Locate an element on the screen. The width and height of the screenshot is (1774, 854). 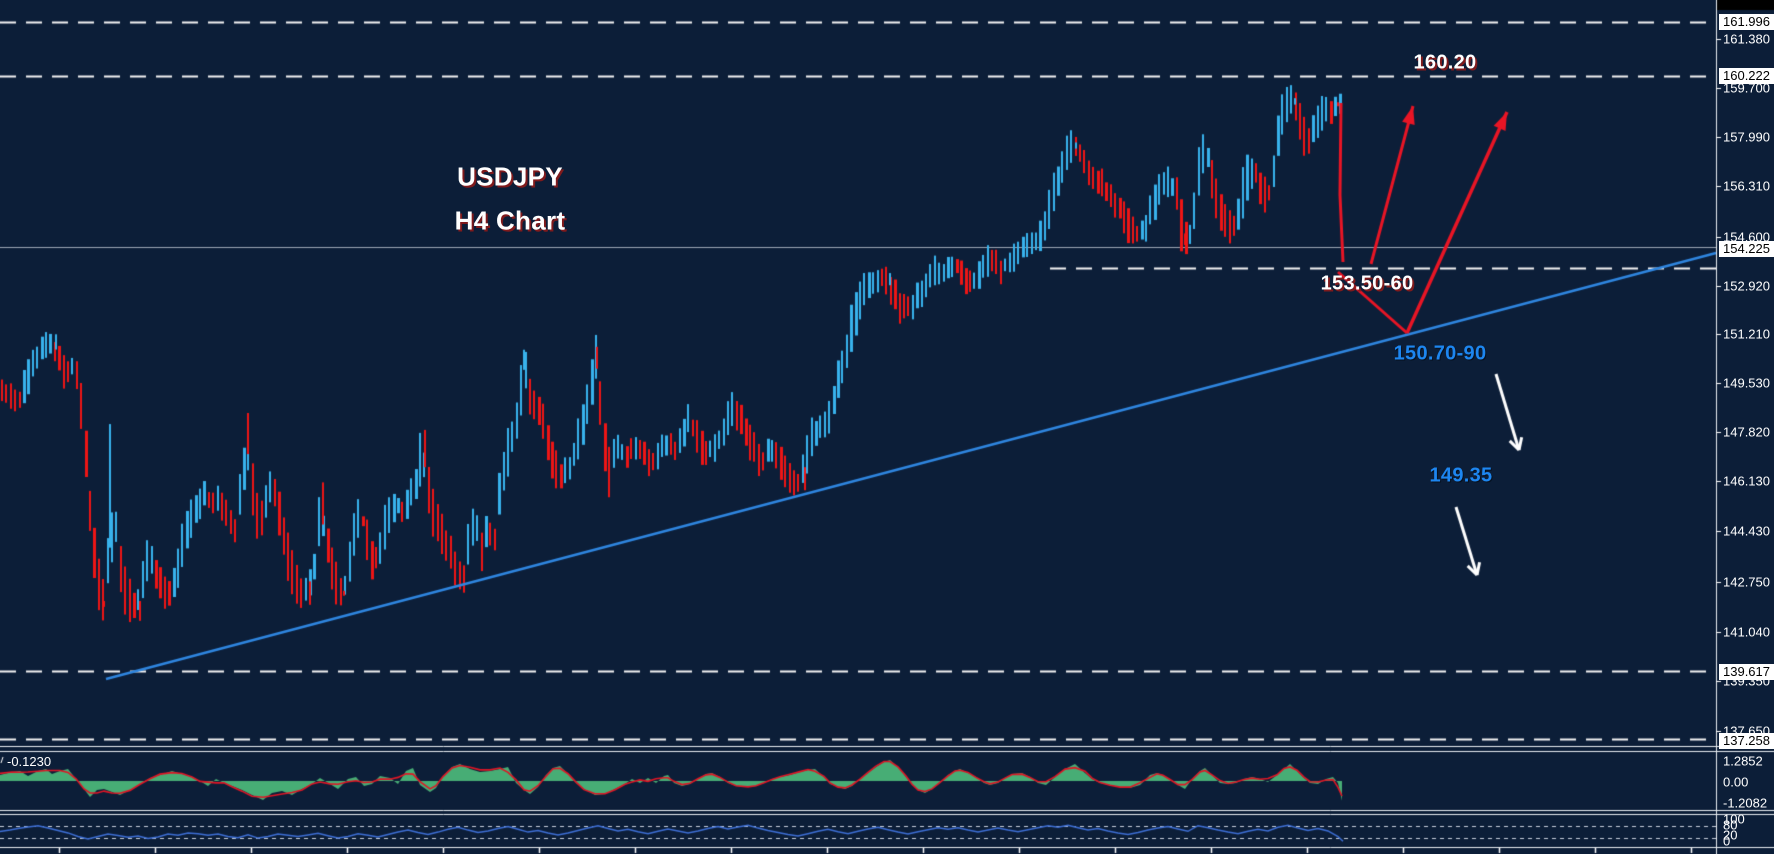
stochastic-axis-label: 20 is located at coordinates (1730, 835).